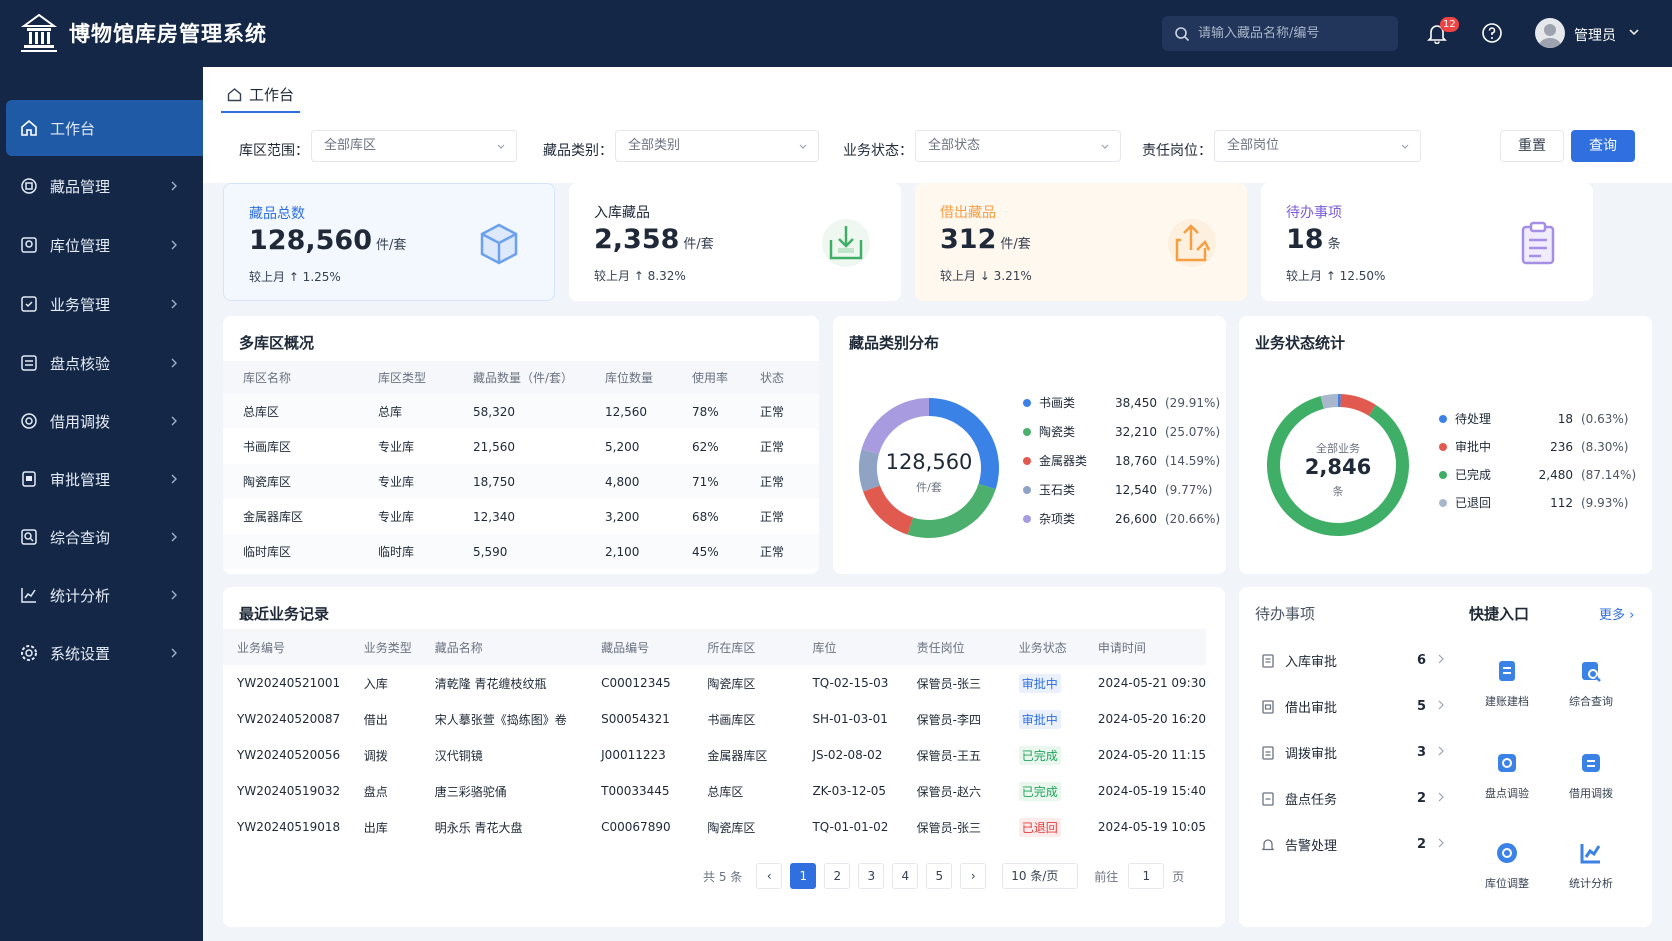 The image size is (1672, 941). What do you see at coordinates (261, 95) in the screenshot?
I see `tab-workbench: 工作台` at bounding box center [261, 95].